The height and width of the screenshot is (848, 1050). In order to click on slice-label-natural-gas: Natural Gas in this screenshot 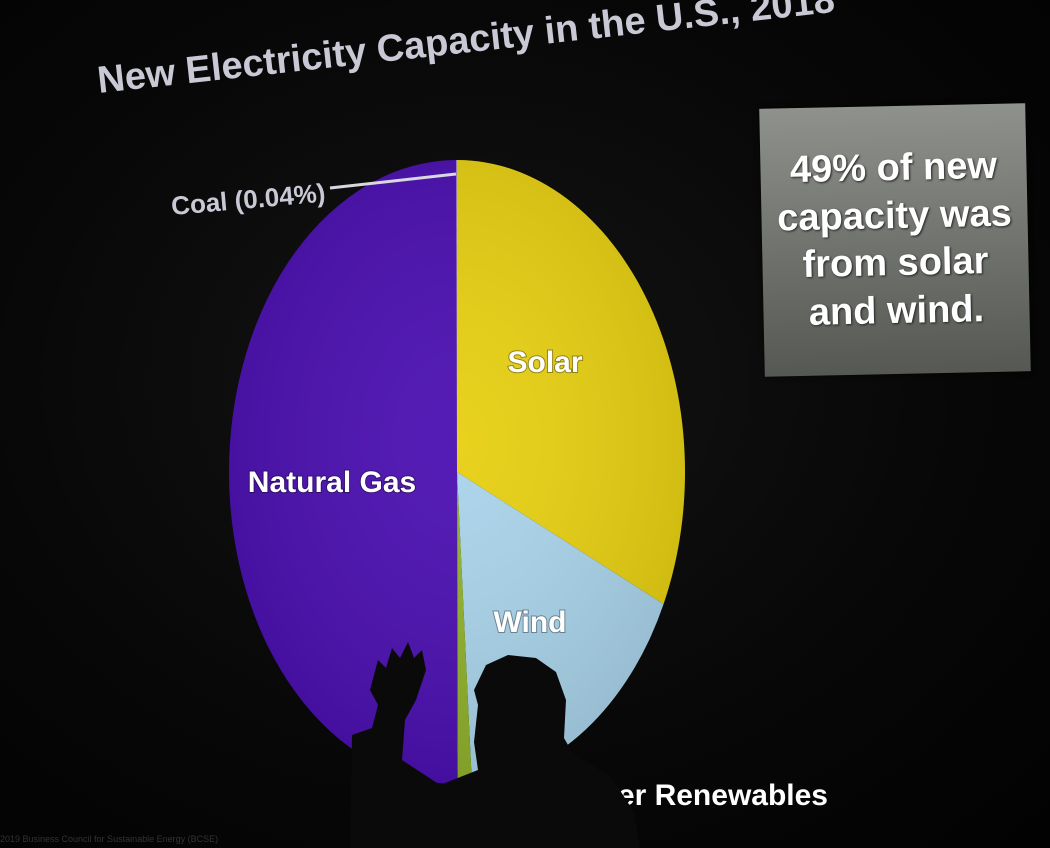, I will do `click(332, 482)`.